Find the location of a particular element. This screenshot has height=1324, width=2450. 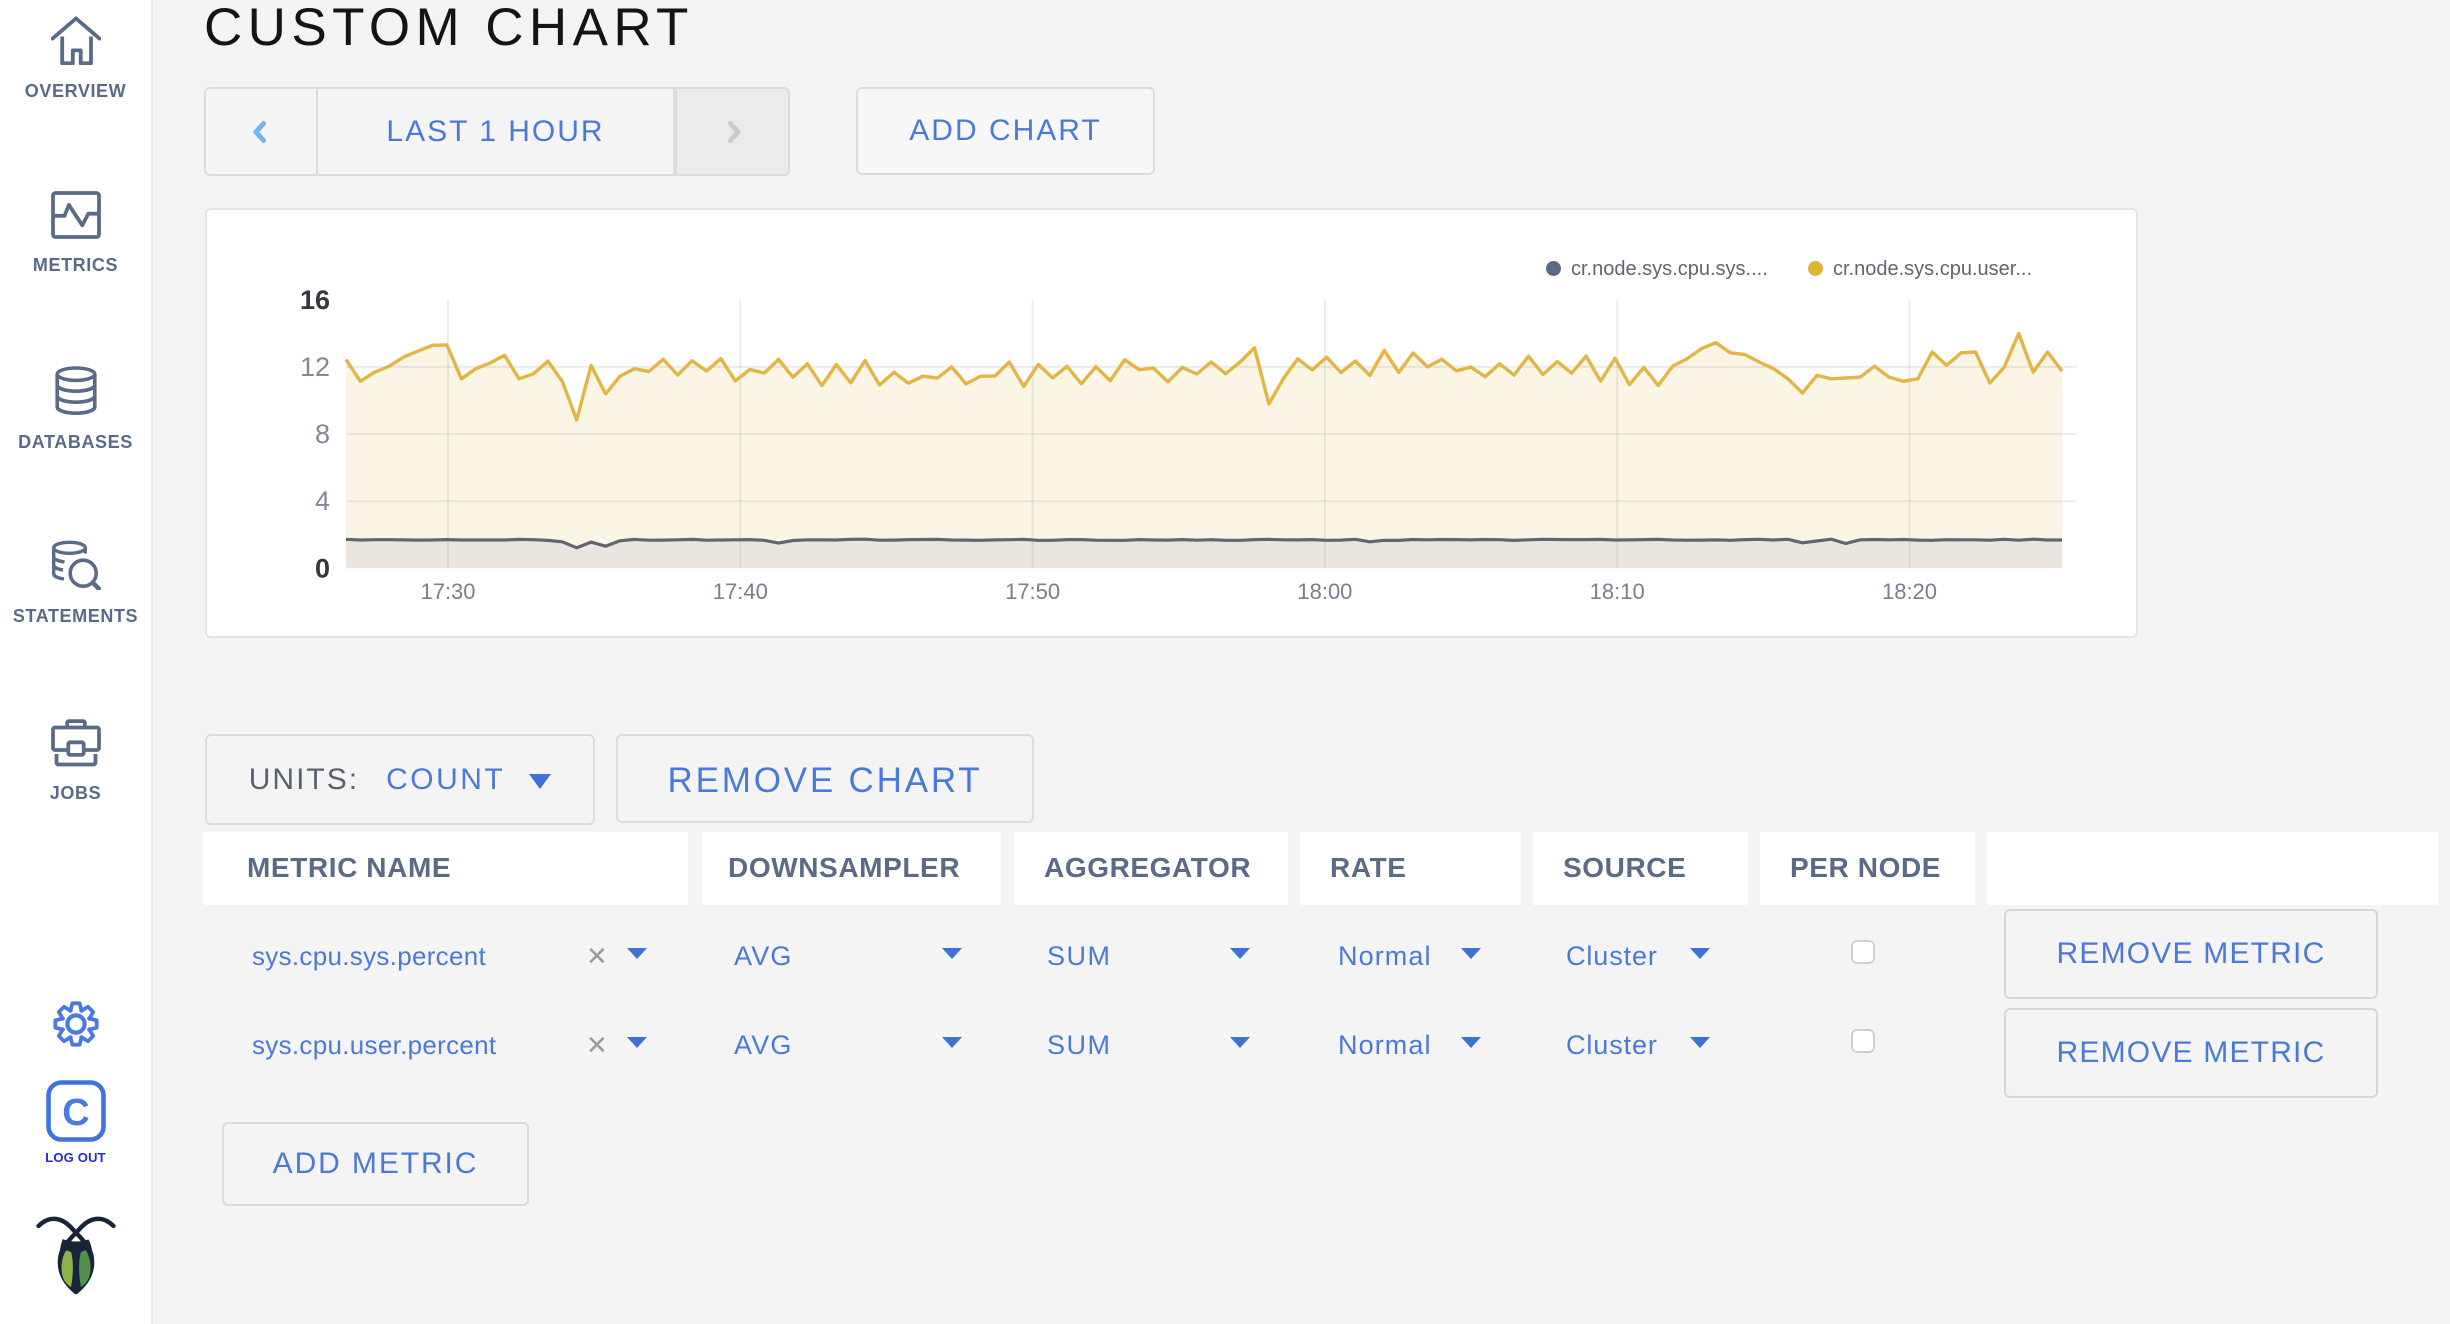

svg-text: 17:40 is located at coordinates (740, 591).